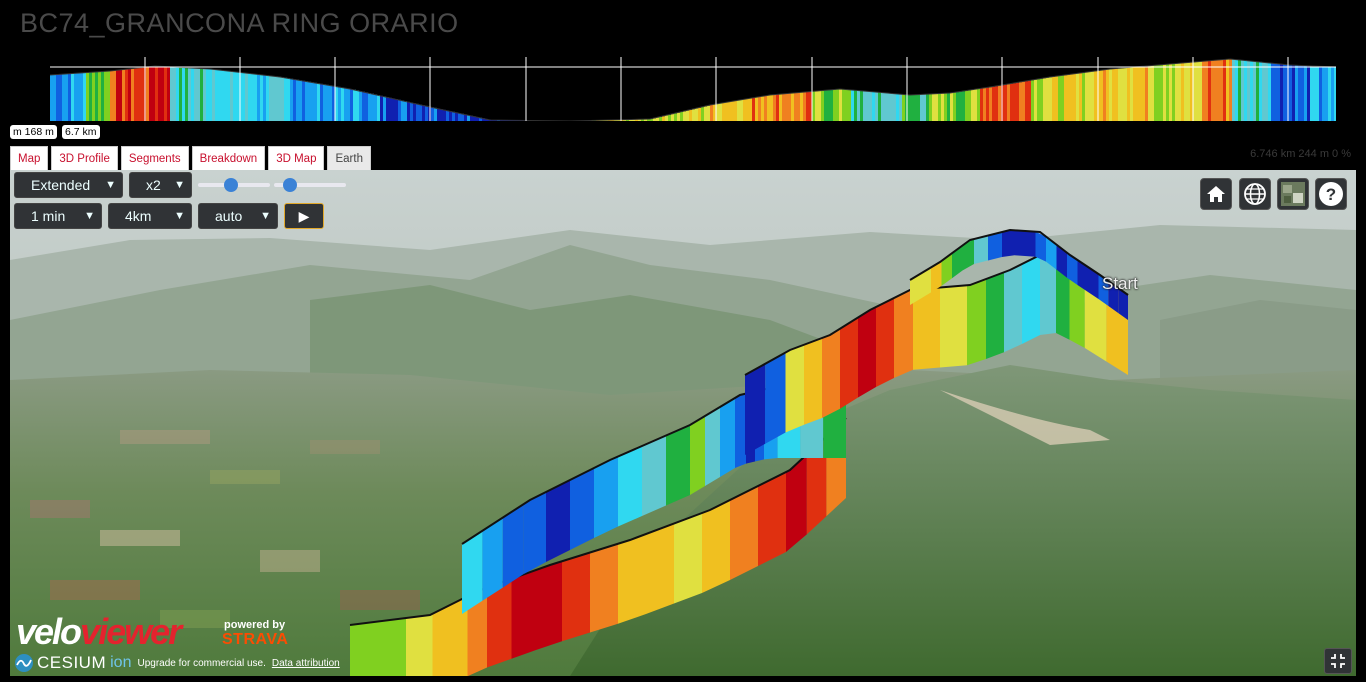 This screenshot has height=682, width=1366. Describe the element at coordinates (68, 185) in the screenshot. I see `view-mode-select: Extended ▼` at that location.